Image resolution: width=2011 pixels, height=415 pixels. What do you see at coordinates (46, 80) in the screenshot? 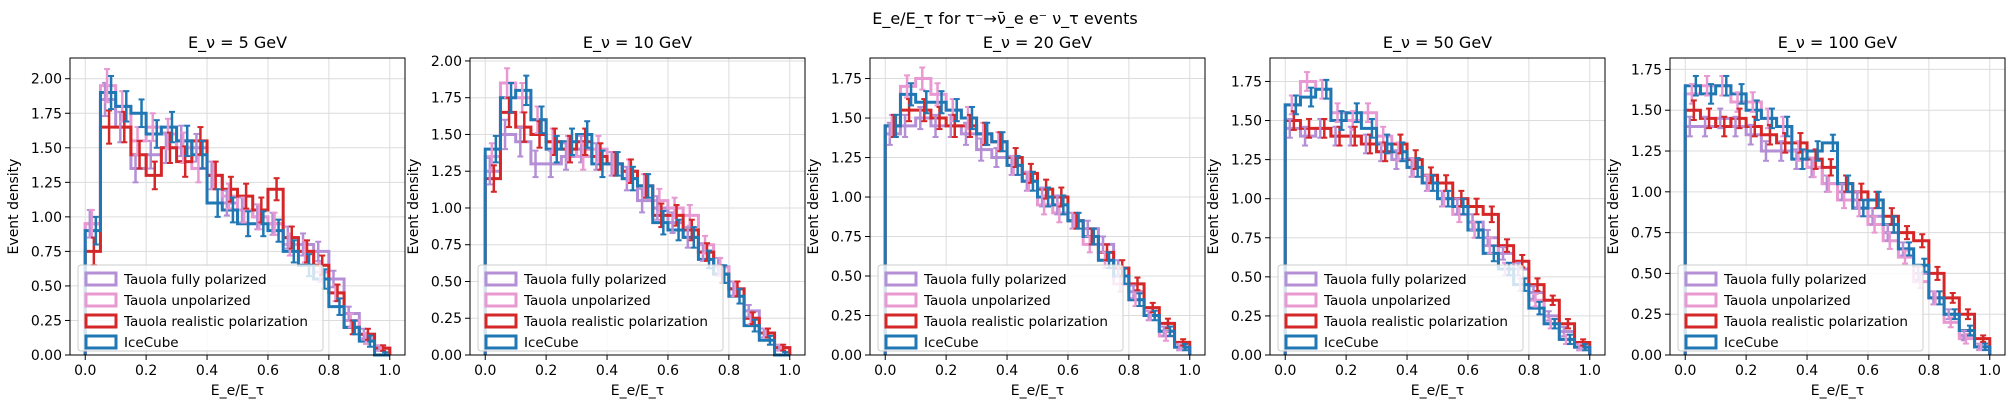
I see `y-tick-label: 2.00` at bounding box center [46, 80].